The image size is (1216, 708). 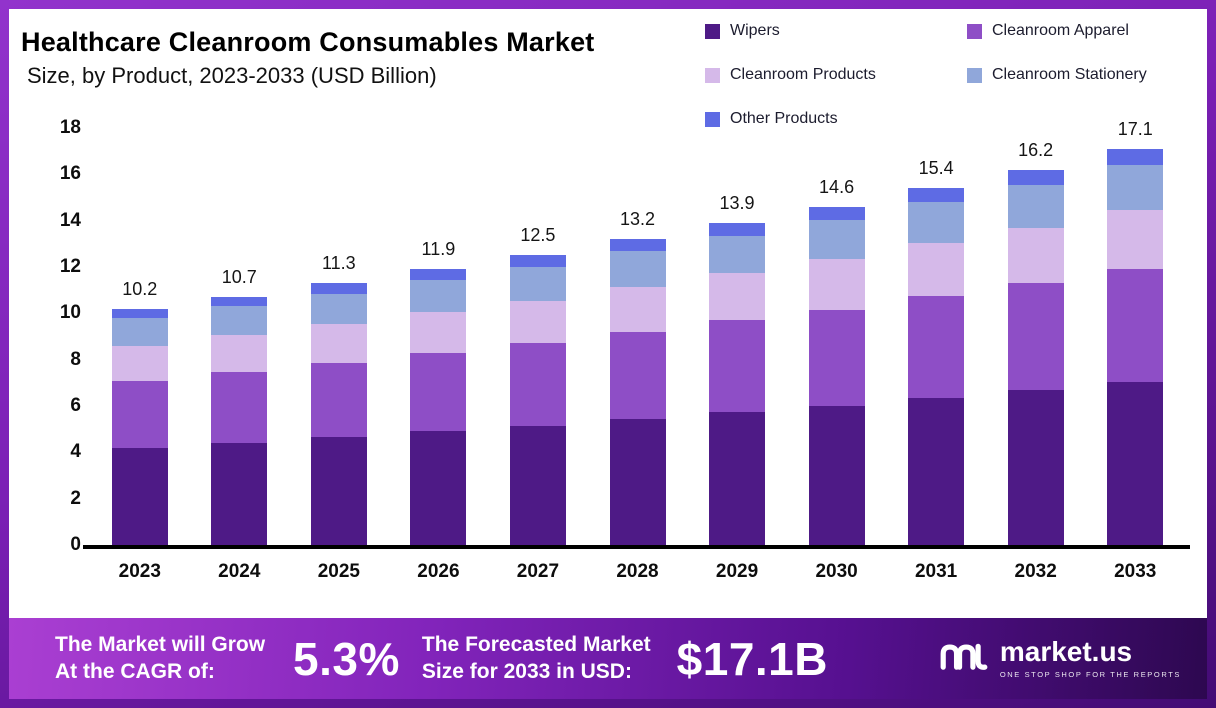 I want to click on bar-2029, so click(x=737, y=384).